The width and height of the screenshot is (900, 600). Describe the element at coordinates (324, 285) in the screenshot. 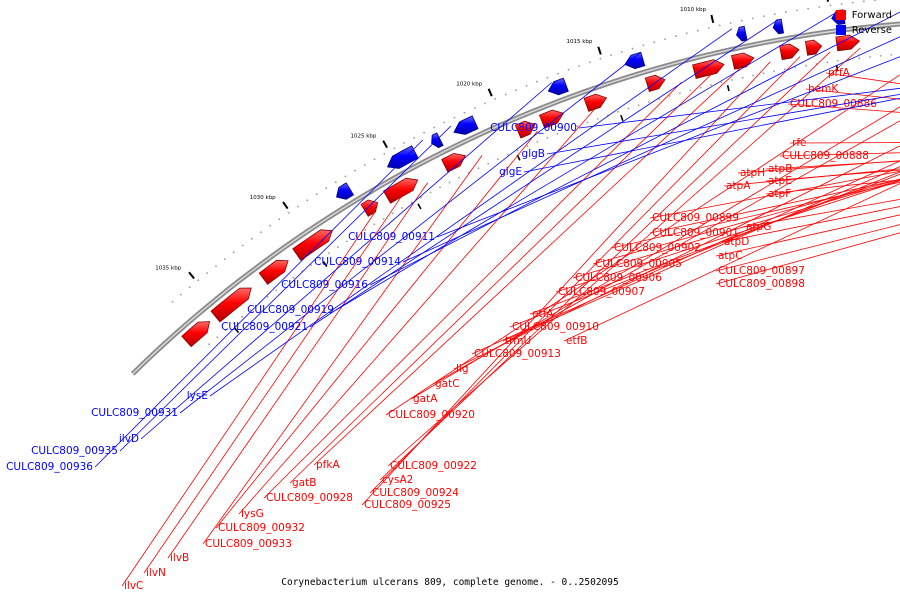

I see `reverse-gene-label: CULC809_00916` at that location.